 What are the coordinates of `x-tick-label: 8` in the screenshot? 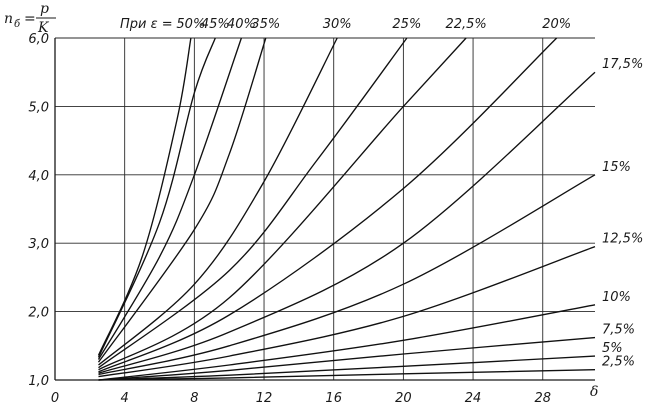 It's located at (194, 398).